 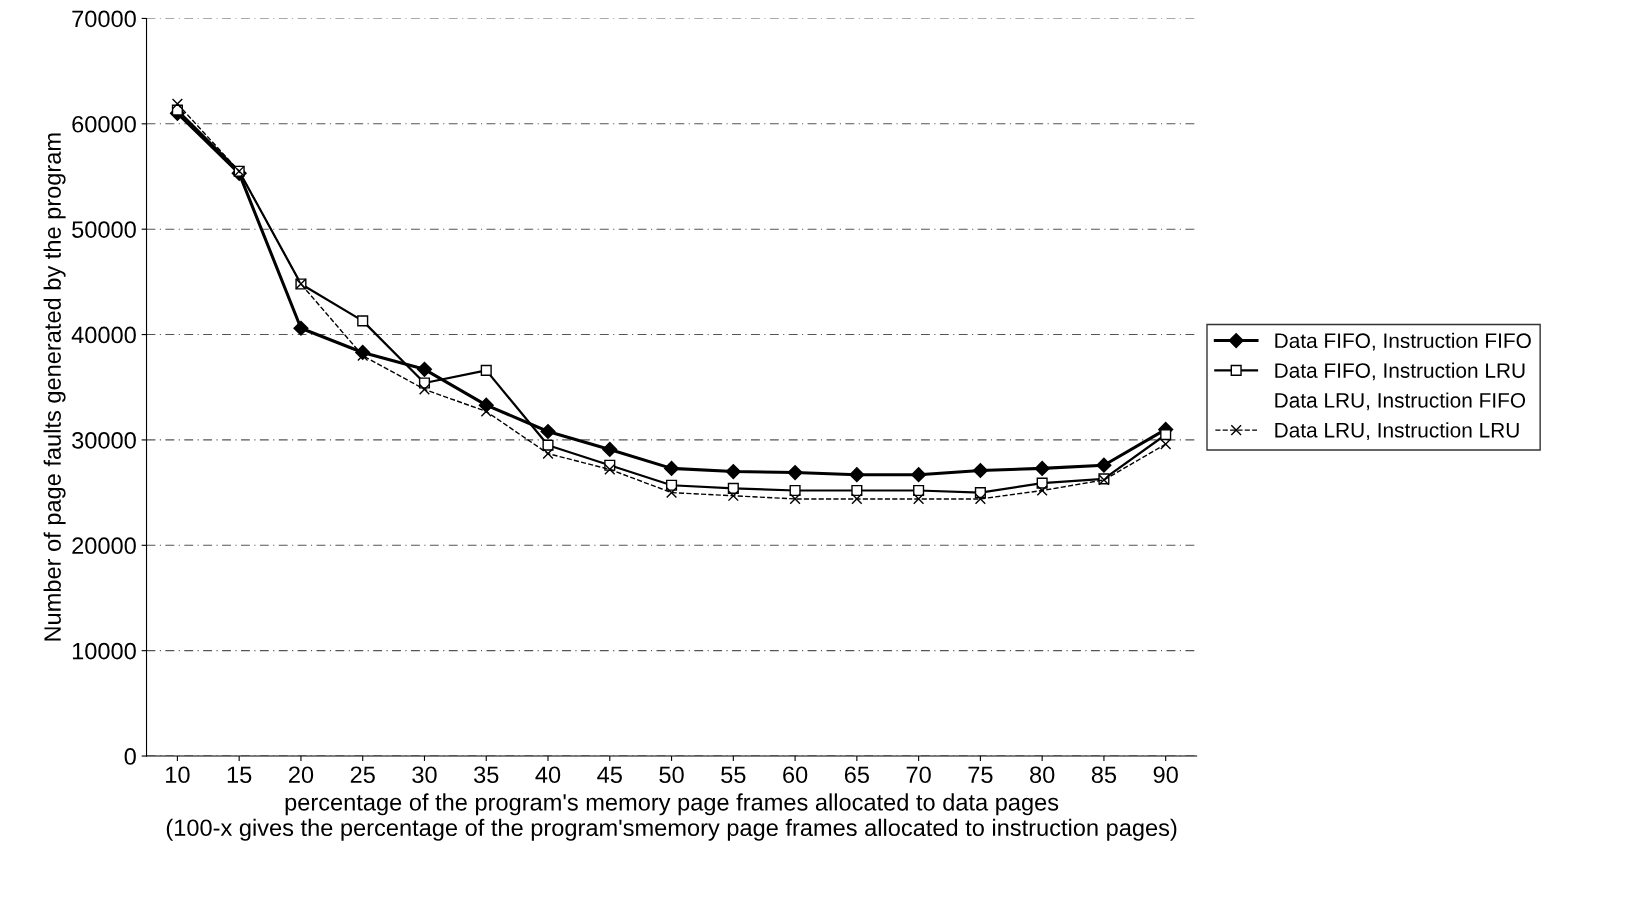 What do you see at coordinates (130, 756) in the screenshot?
I see `y-tick-label: 0` at bounding box center [130, 756].